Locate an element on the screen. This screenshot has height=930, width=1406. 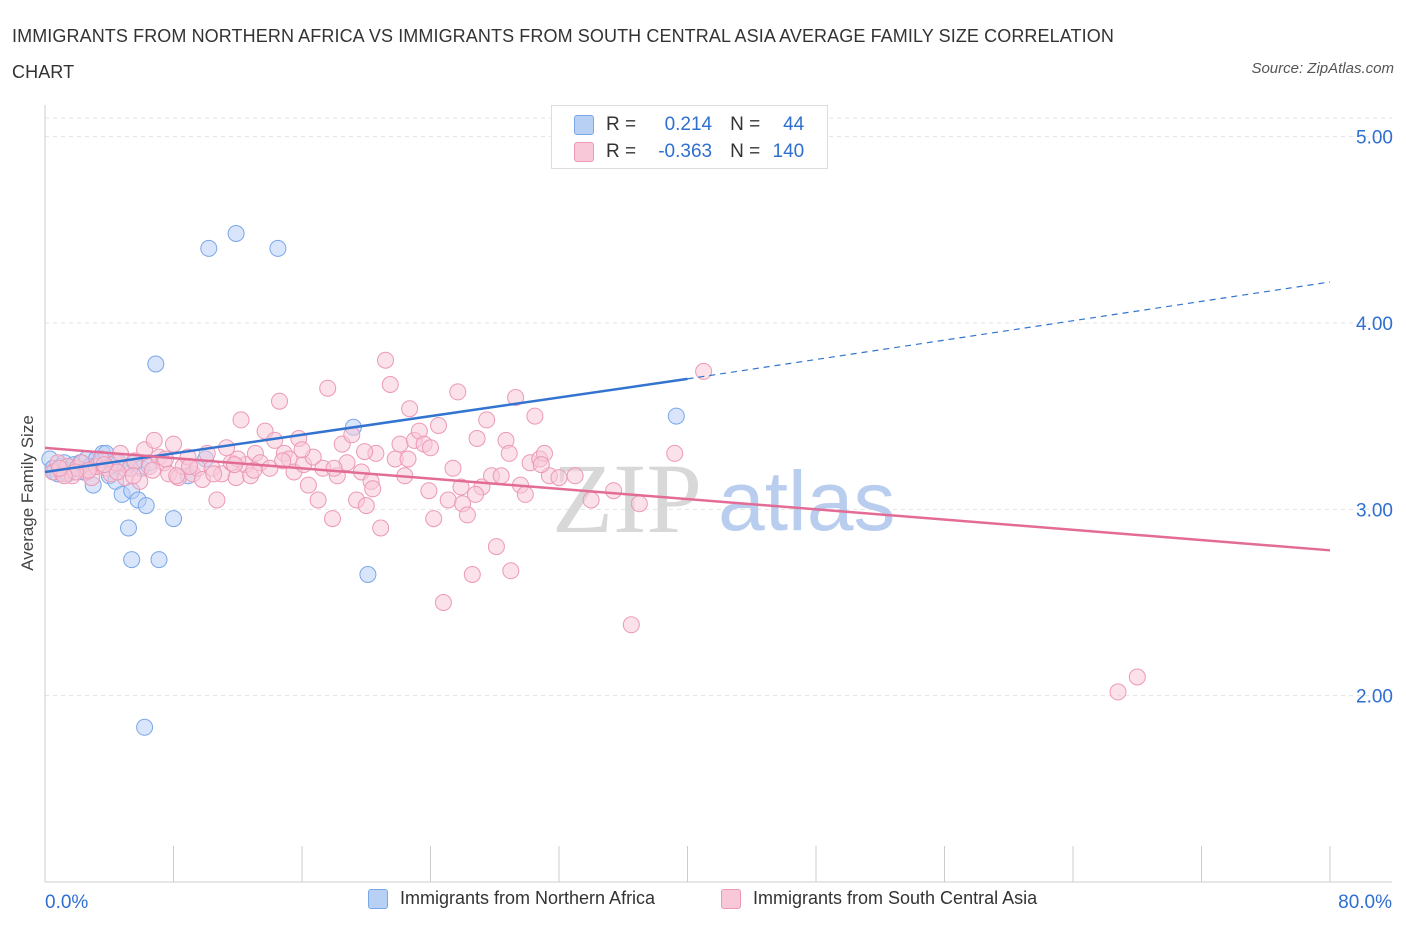
n-value: 140 is located at coordinates (788, 151).